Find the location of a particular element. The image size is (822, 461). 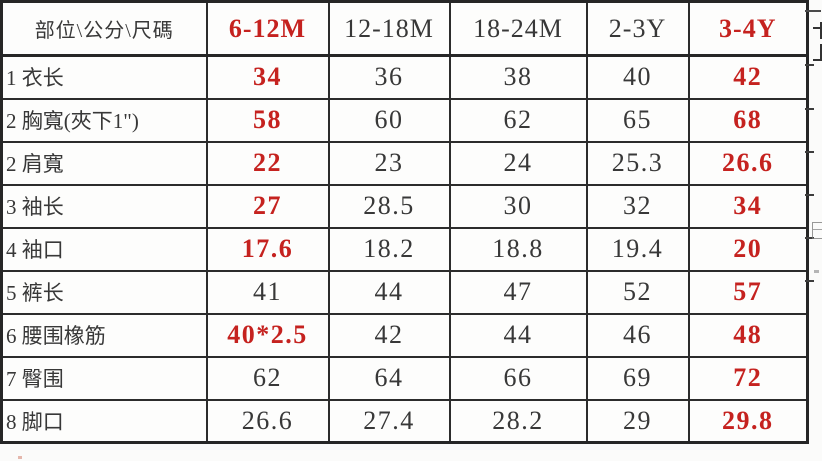

table-row: 2 肩寬 22 23 24 25.3 26.6 is located at coordinates (404, 163).